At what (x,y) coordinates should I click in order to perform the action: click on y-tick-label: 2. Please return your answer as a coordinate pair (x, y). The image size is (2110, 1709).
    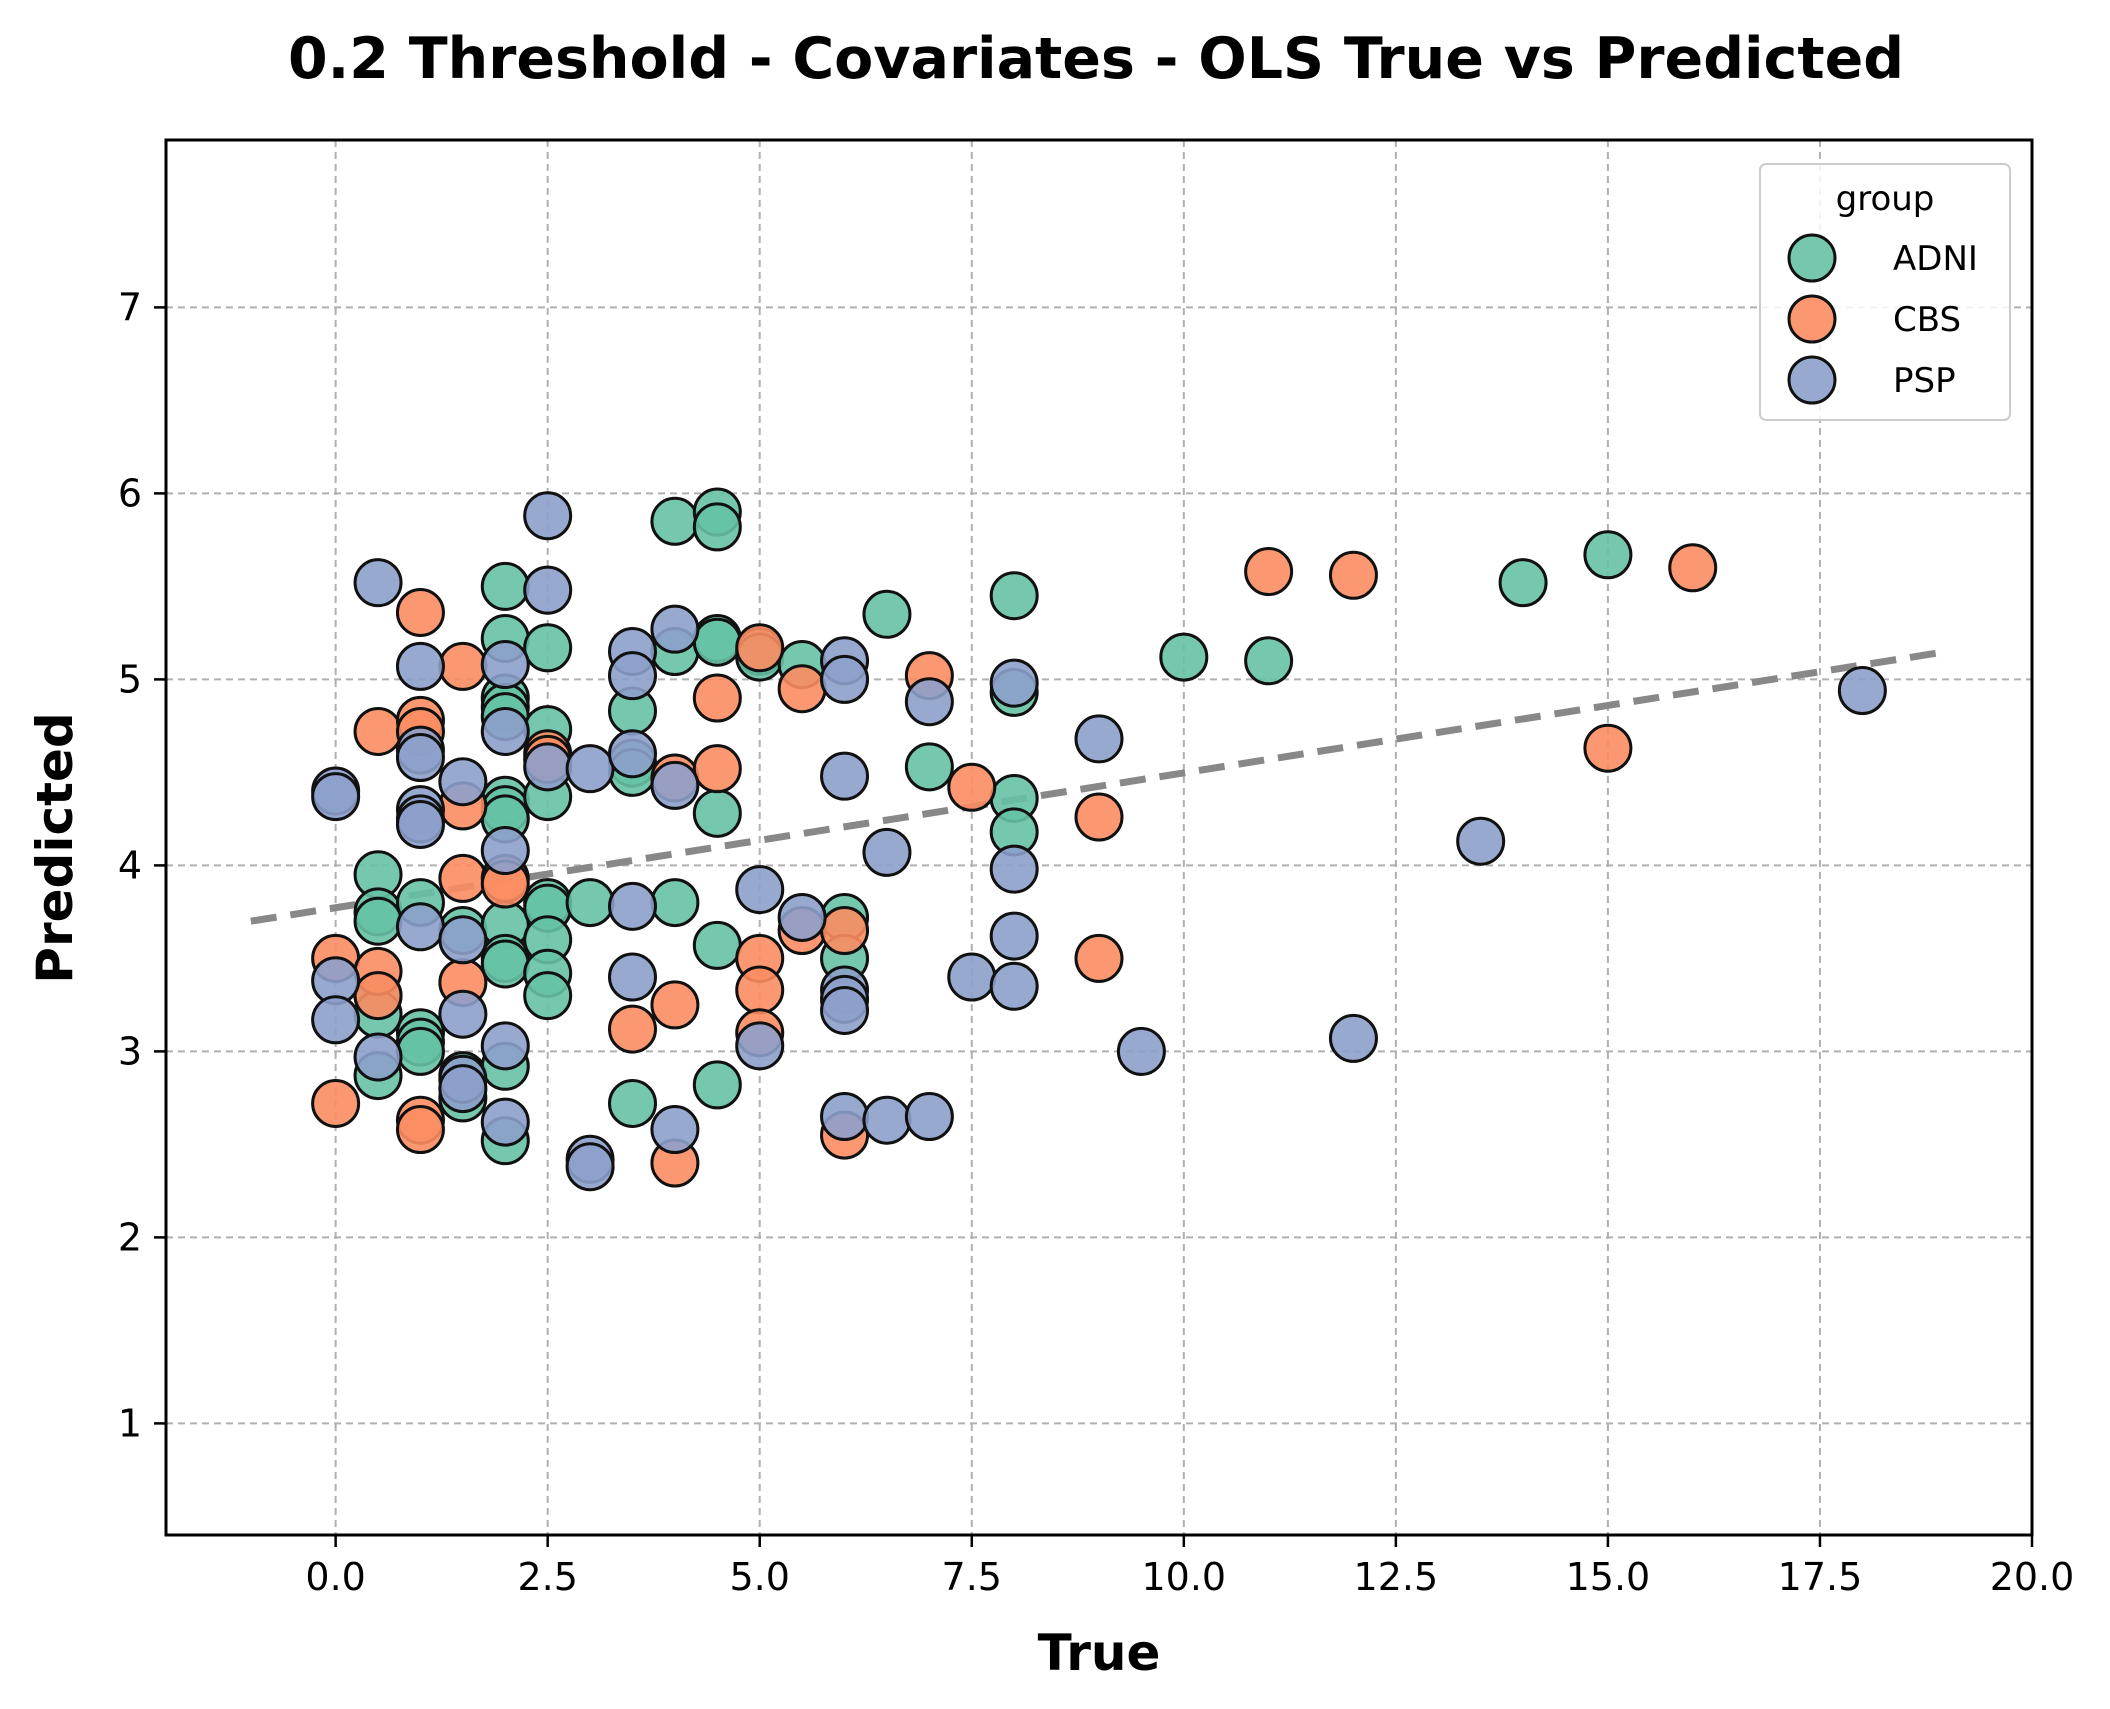
    Looking at the image, I should click on (130, 1237).